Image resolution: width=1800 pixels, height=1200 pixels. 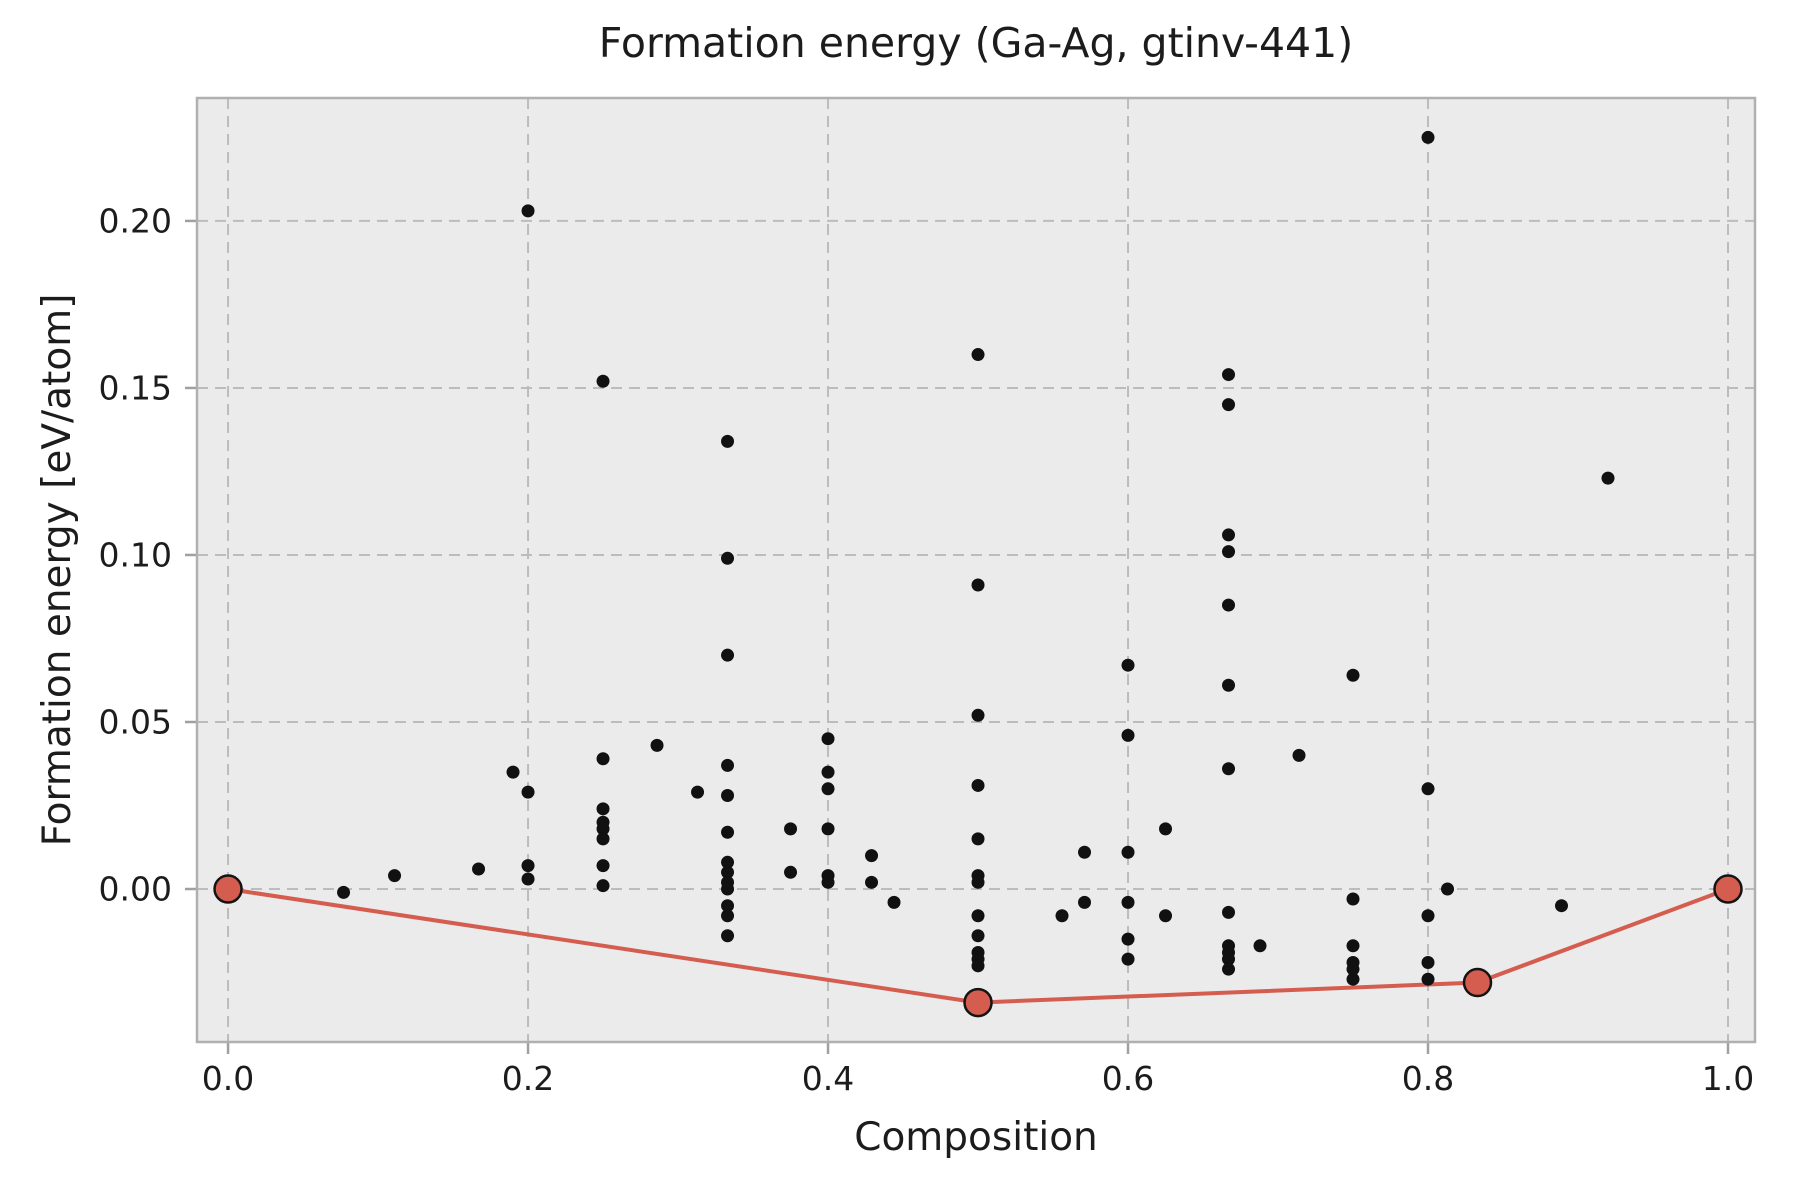 I want to click on y-tick-label: 0.10, so click(x=135, y=554).